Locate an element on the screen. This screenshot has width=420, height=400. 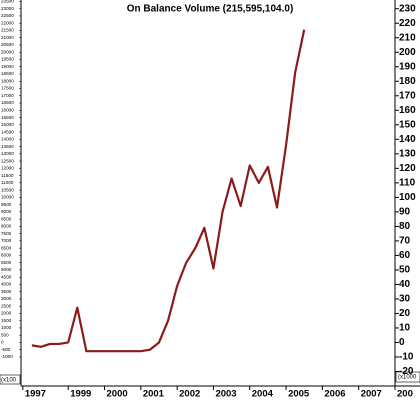
y2-tick-label: 5000 is located at coordinates (6, 269).